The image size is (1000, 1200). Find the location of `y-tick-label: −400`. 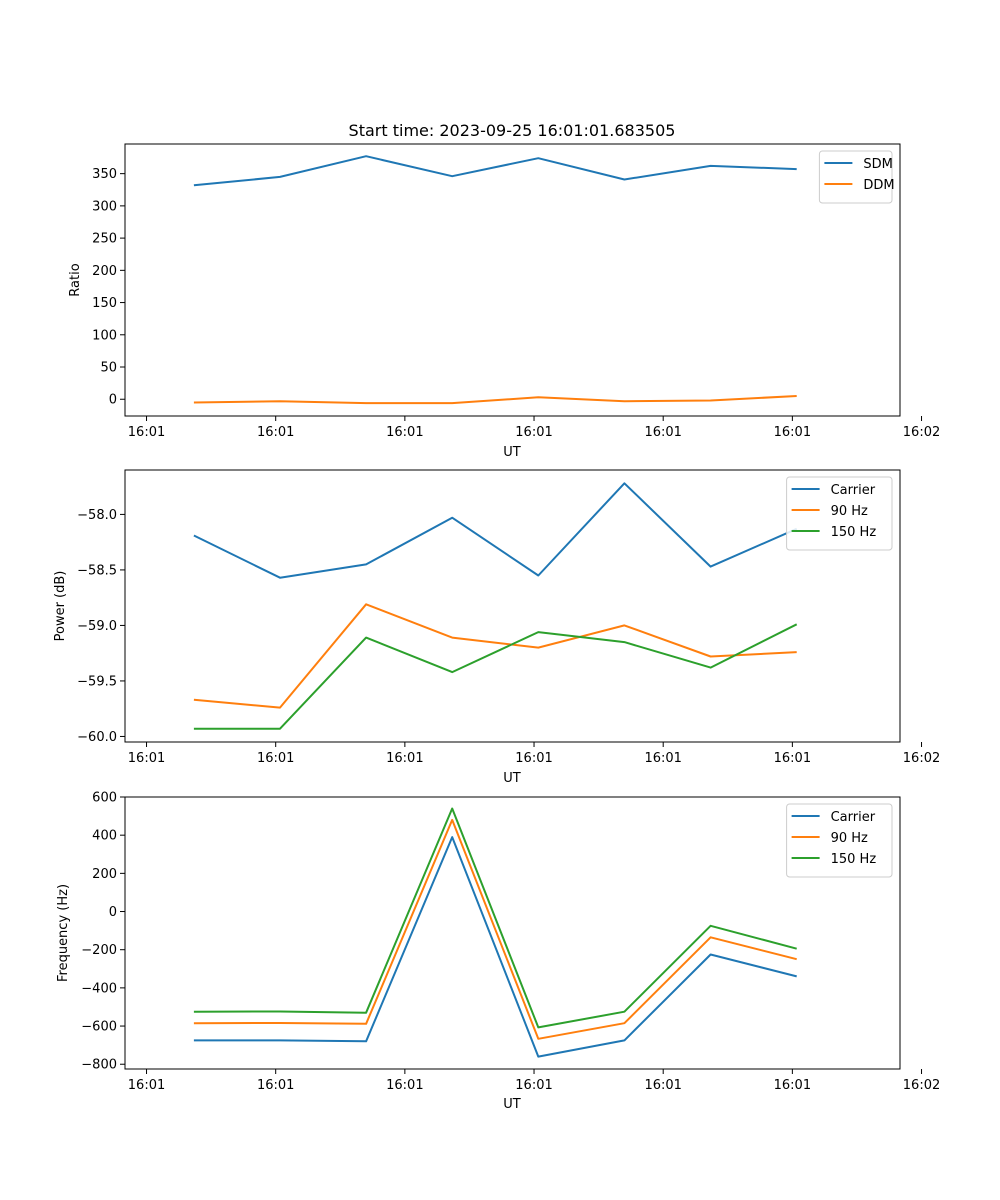

y-tick-label: −400 is located at coordinates (99, 988).